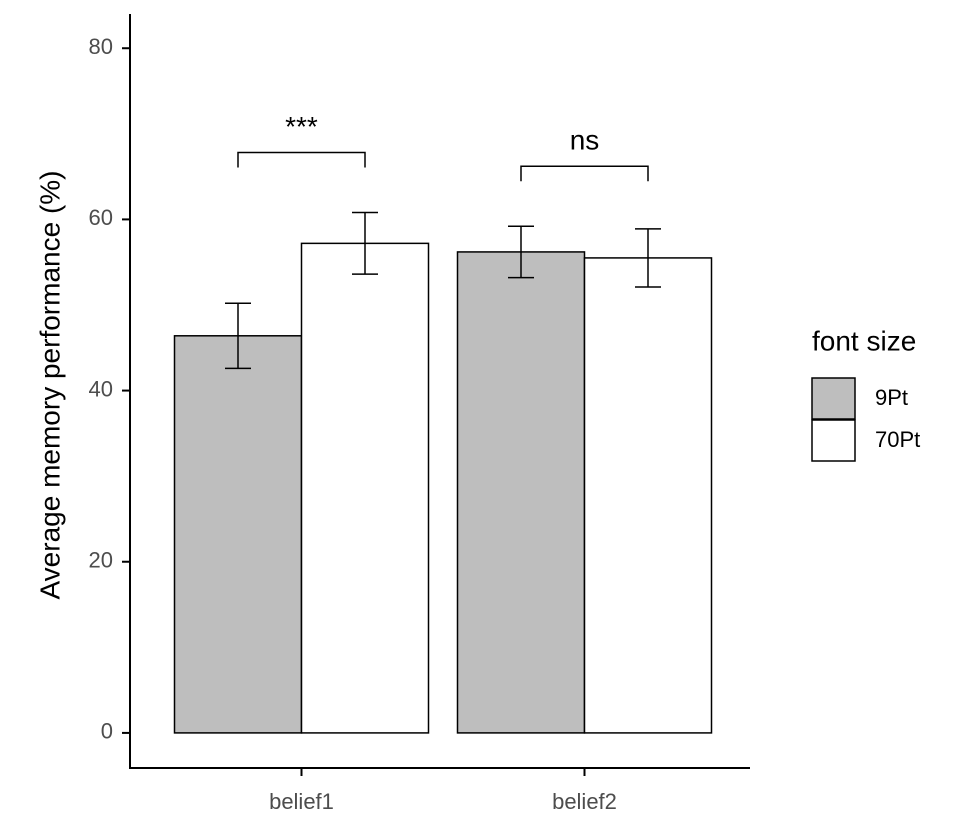 The image size is (975, 838). I want to click on significance-label: ***, so click(301, 126).